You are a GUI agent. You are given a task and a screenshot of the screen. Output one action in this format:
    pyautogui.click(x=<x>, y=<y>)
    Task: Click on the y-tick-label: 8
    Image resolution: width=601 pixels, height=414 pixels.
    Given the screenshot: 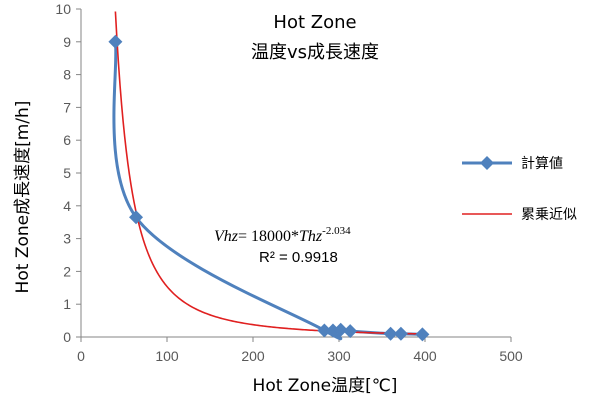 What is the action you would take?
    pyautogui.click(x=67, y=75)
    